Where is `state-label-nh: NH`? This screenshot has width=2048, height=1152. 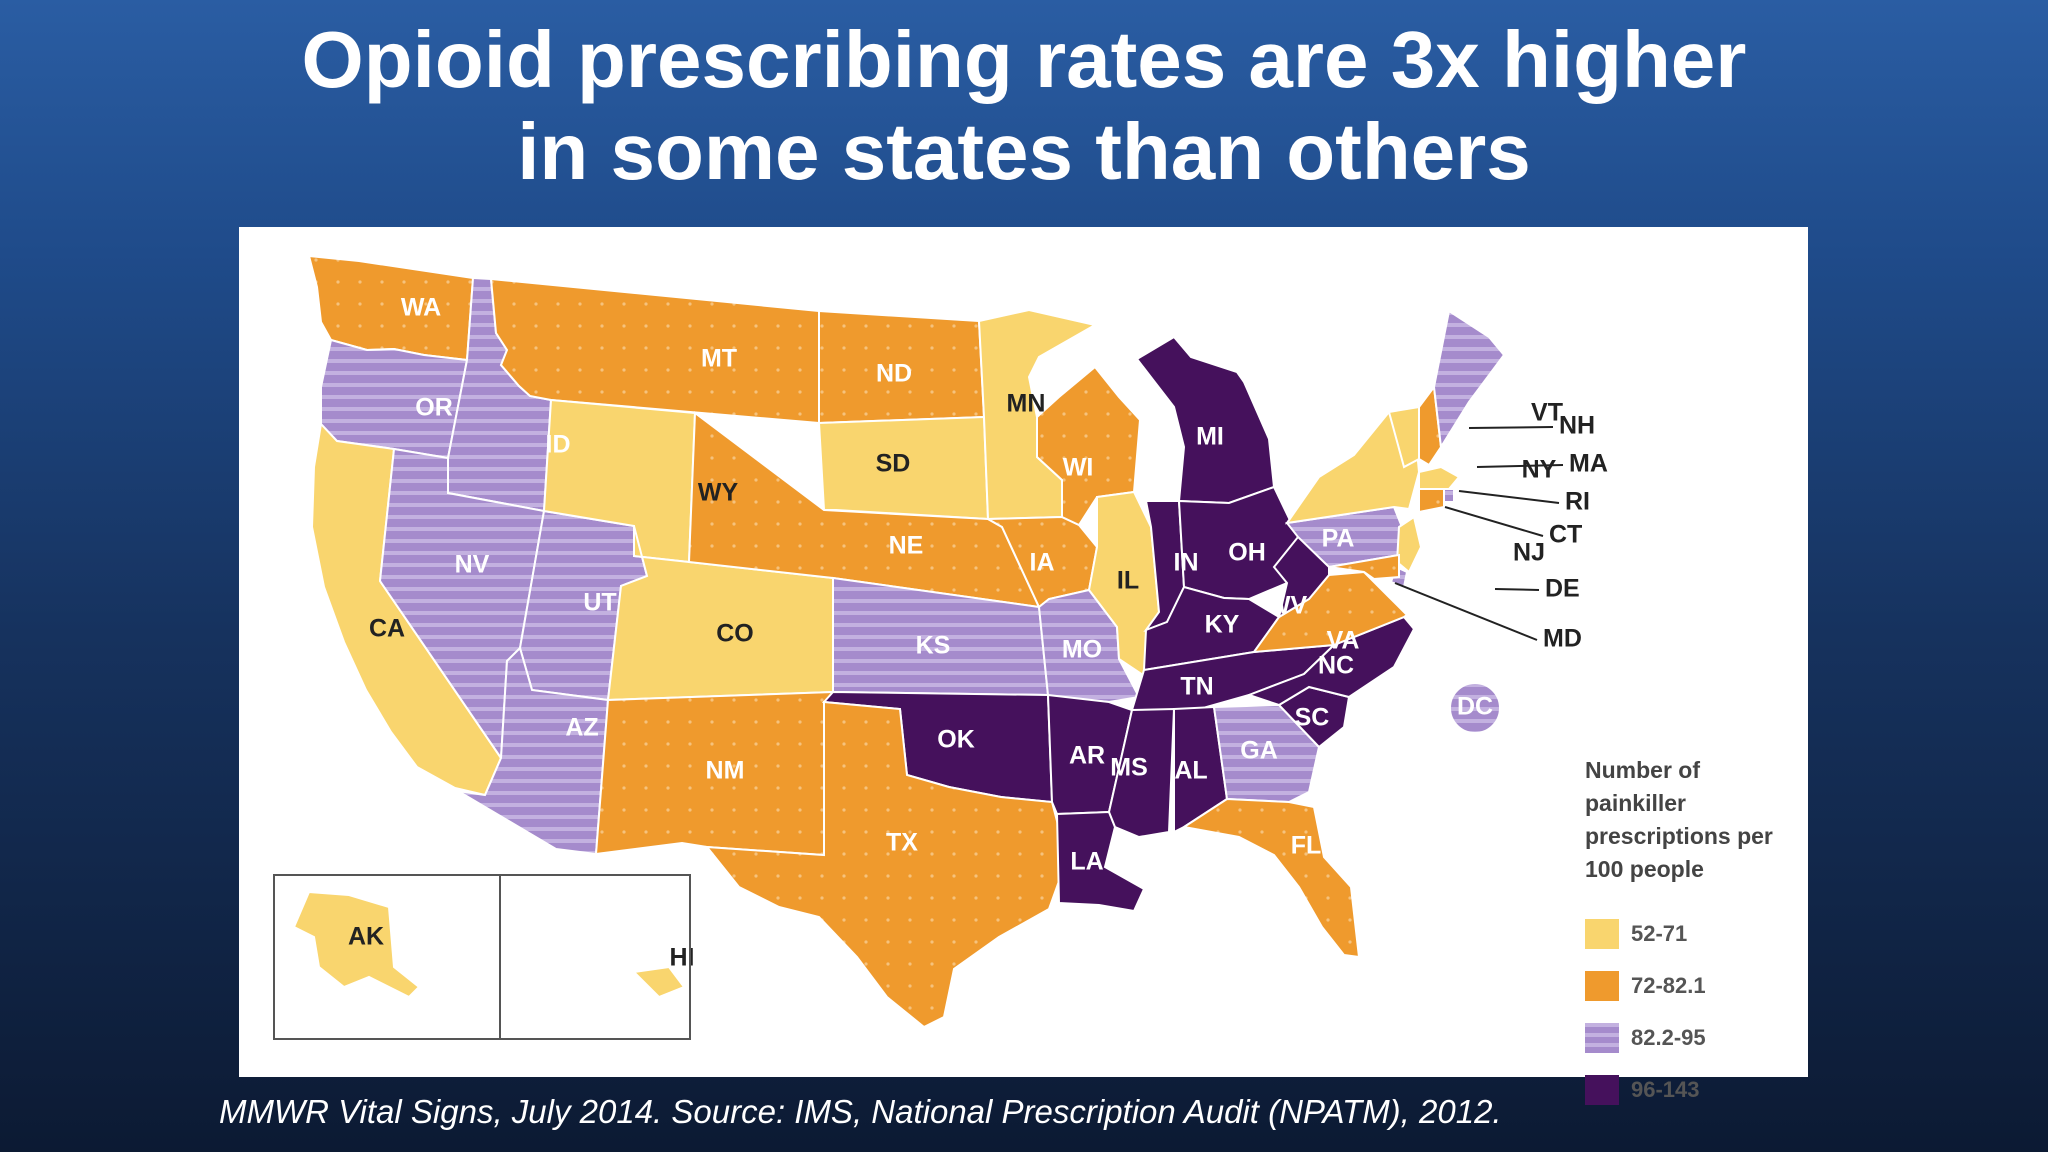
state-label-nh: NH is located at coordinates (1577, 426).